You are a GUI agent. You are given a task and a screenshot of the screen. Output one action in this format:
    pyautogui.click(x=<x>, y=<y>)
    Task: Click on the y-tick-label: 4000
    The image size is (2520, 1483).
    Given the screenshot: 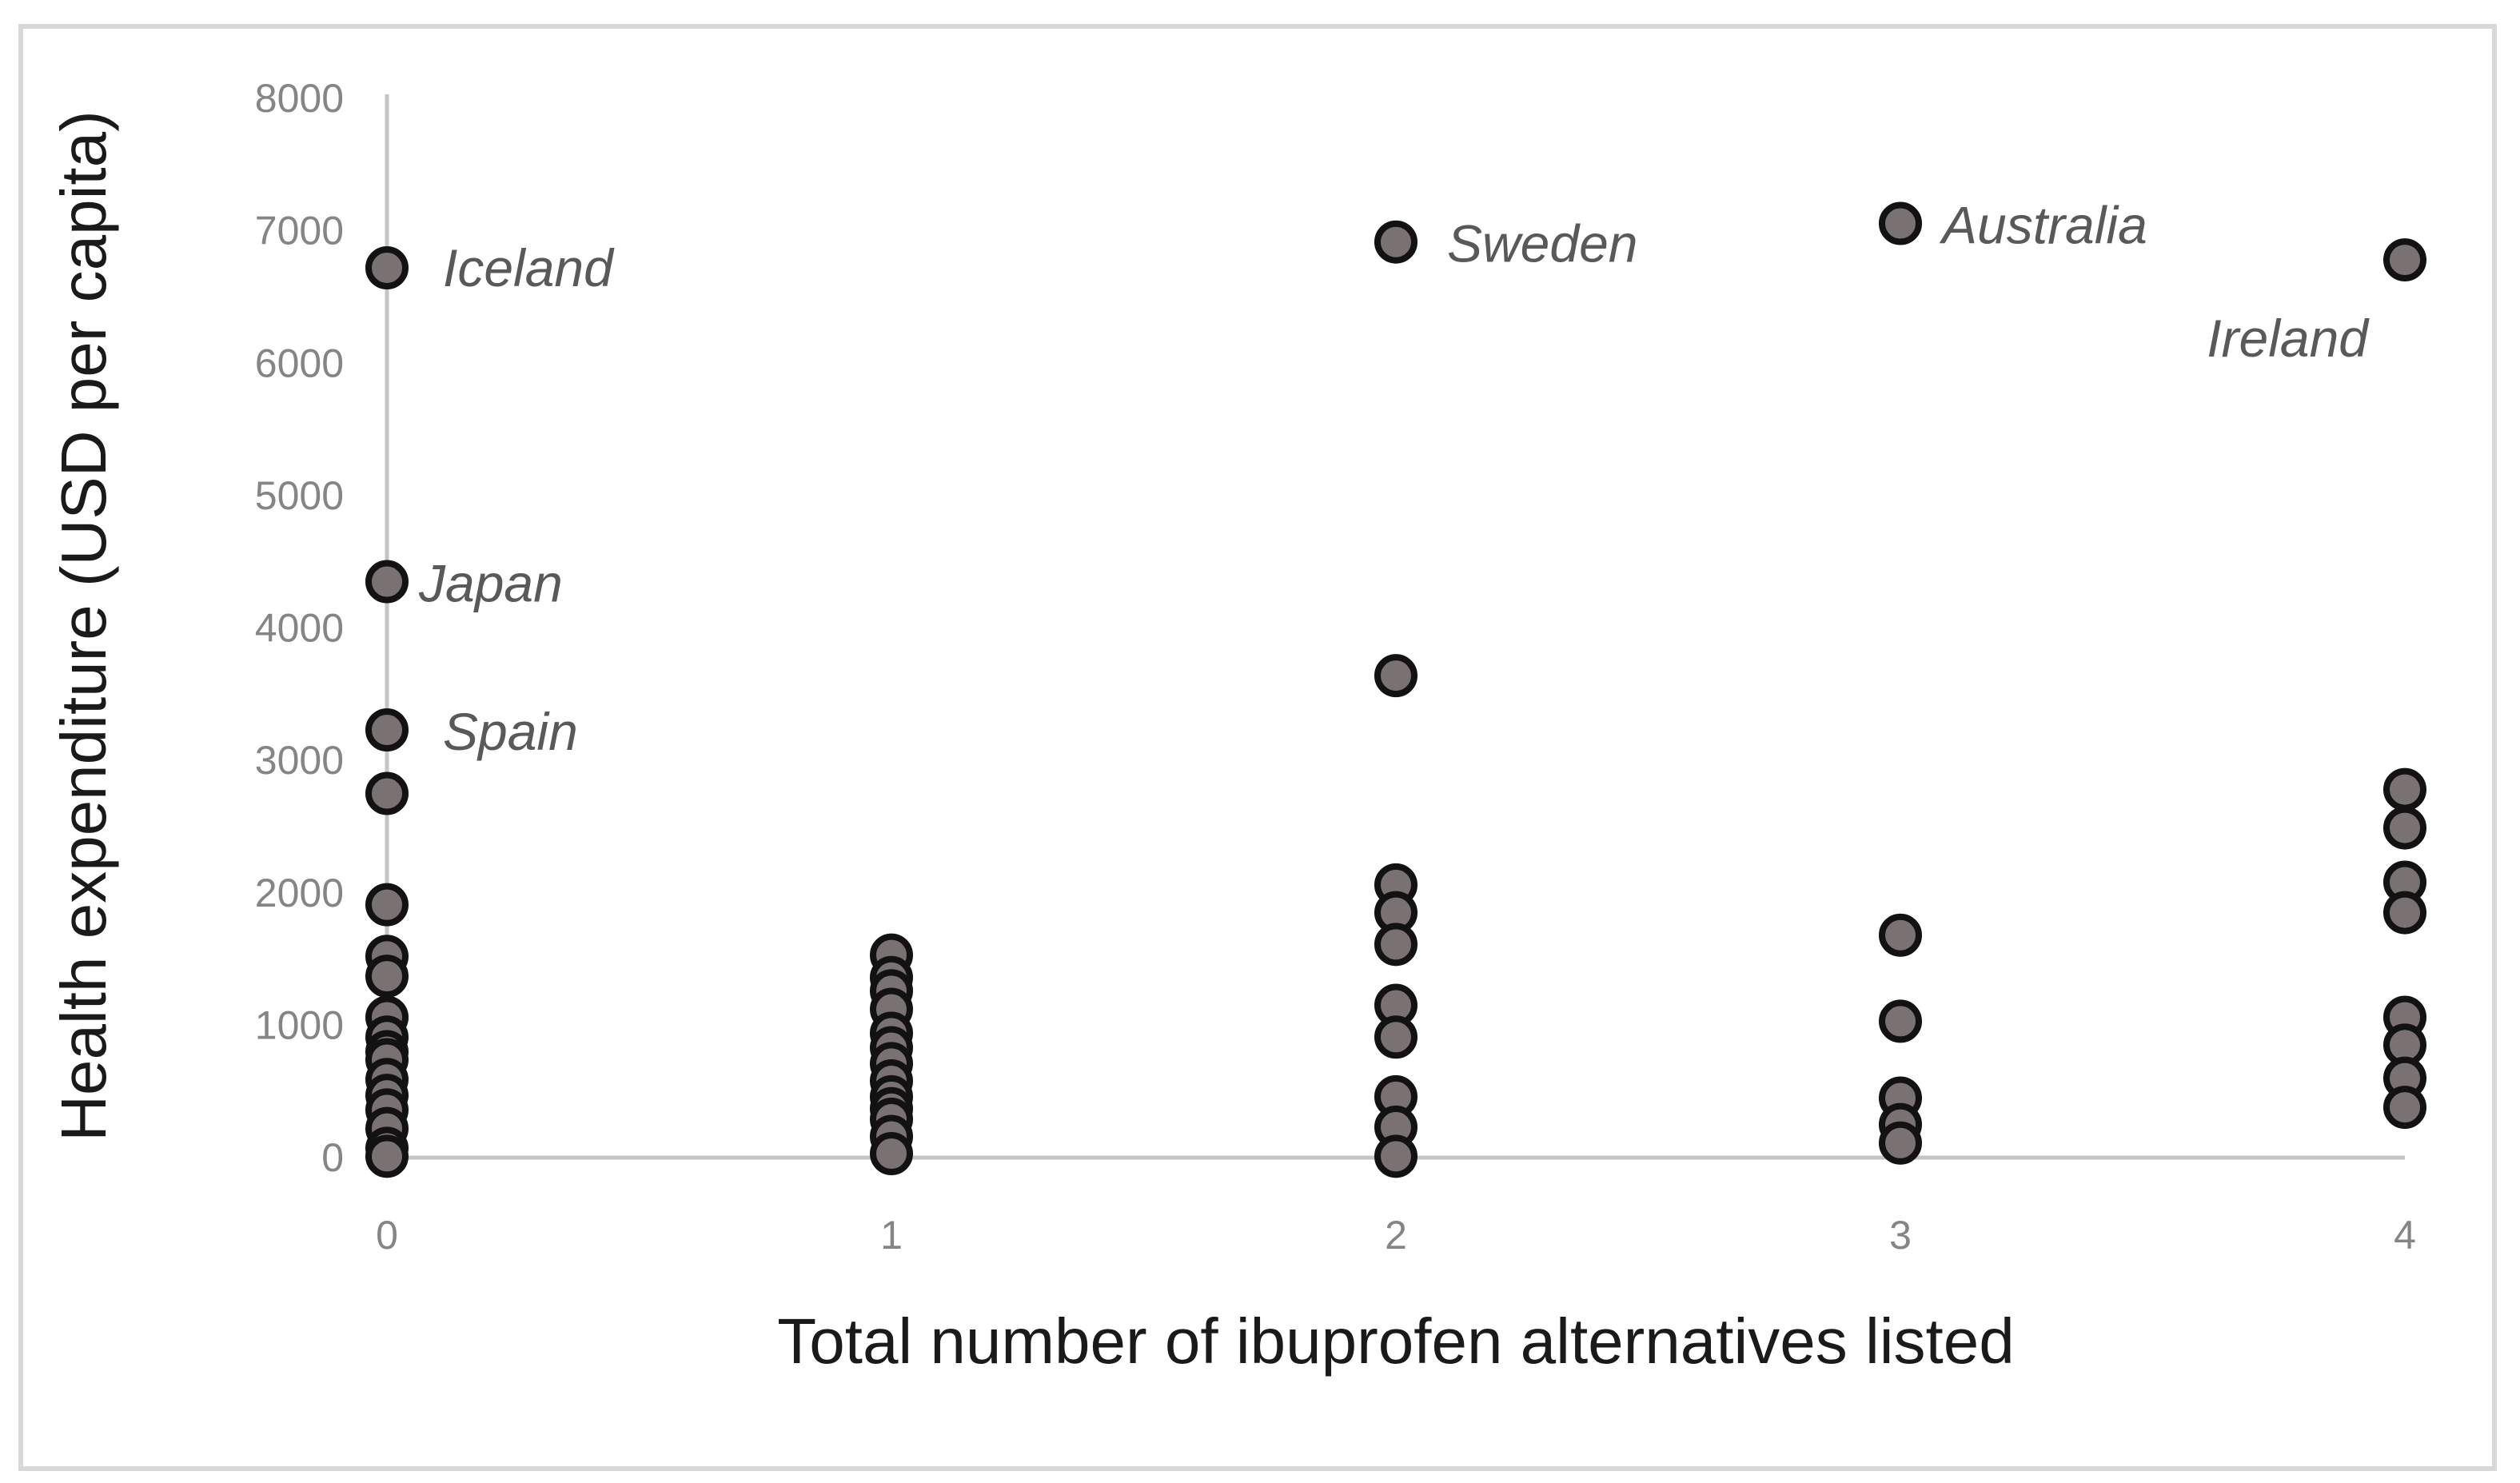 What is the action you would take?
    pyautogui.click(x=299, y=628)
    